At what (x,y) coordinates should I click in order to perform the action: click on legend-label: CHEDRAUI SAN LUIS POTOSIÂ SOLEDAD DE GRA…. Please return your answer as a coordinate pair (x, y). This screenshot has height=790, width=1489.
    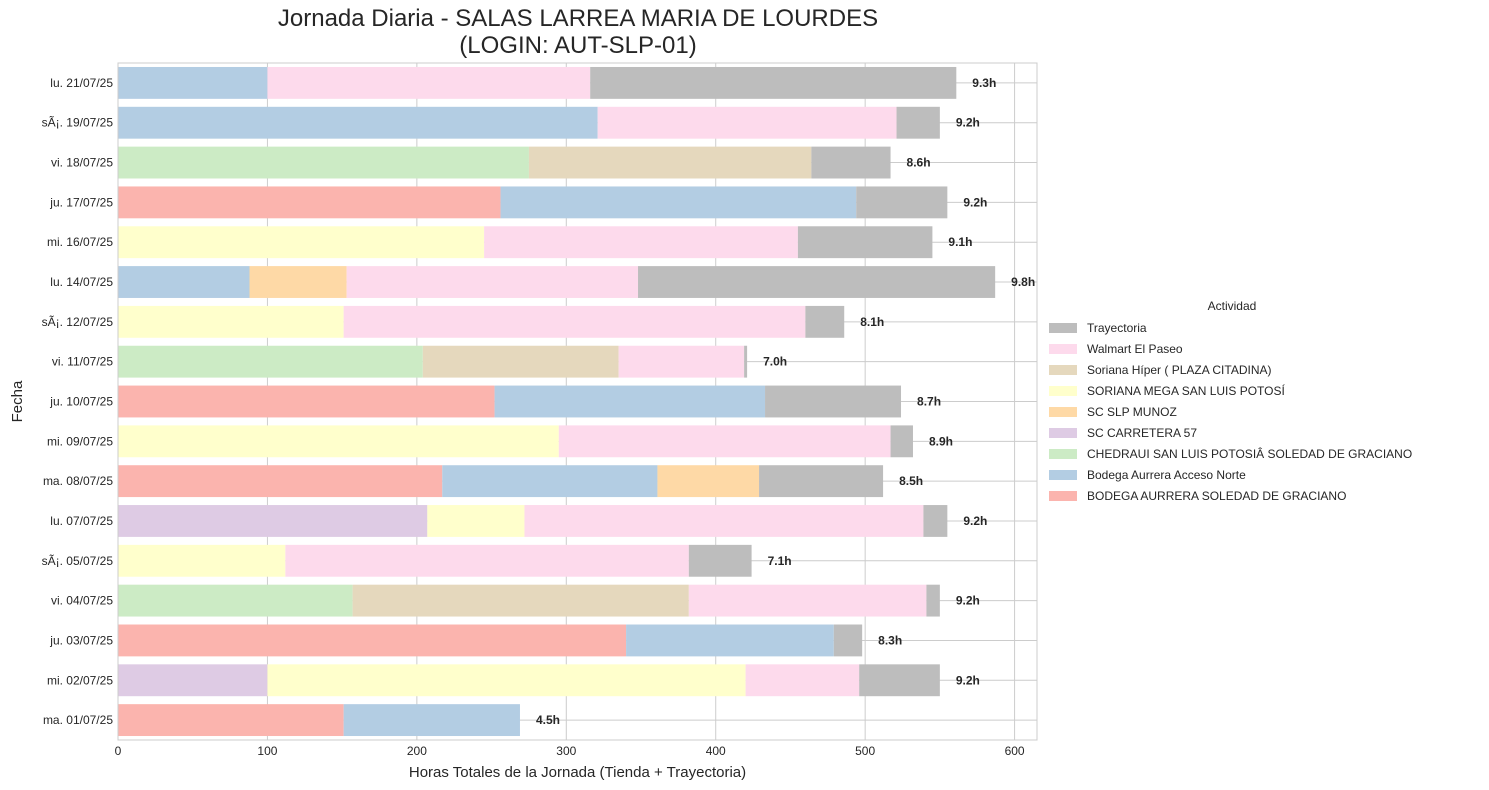
    Looking at the image, I should click on (1250, 453).